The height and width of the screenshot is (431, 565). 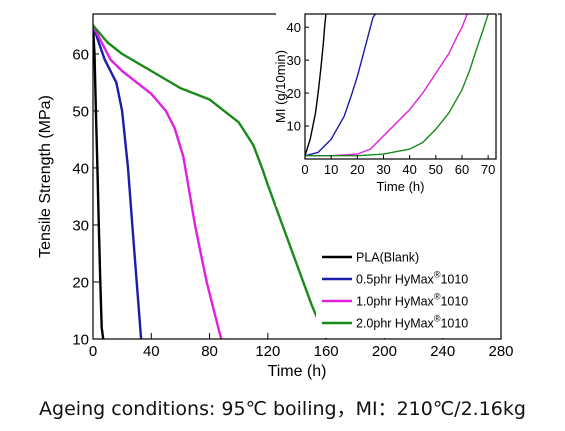 What do you see at coordinates (93, 351) in the screenshot?
I see `main-x-tick-label-0: 0` at bounding box center [93, 351].